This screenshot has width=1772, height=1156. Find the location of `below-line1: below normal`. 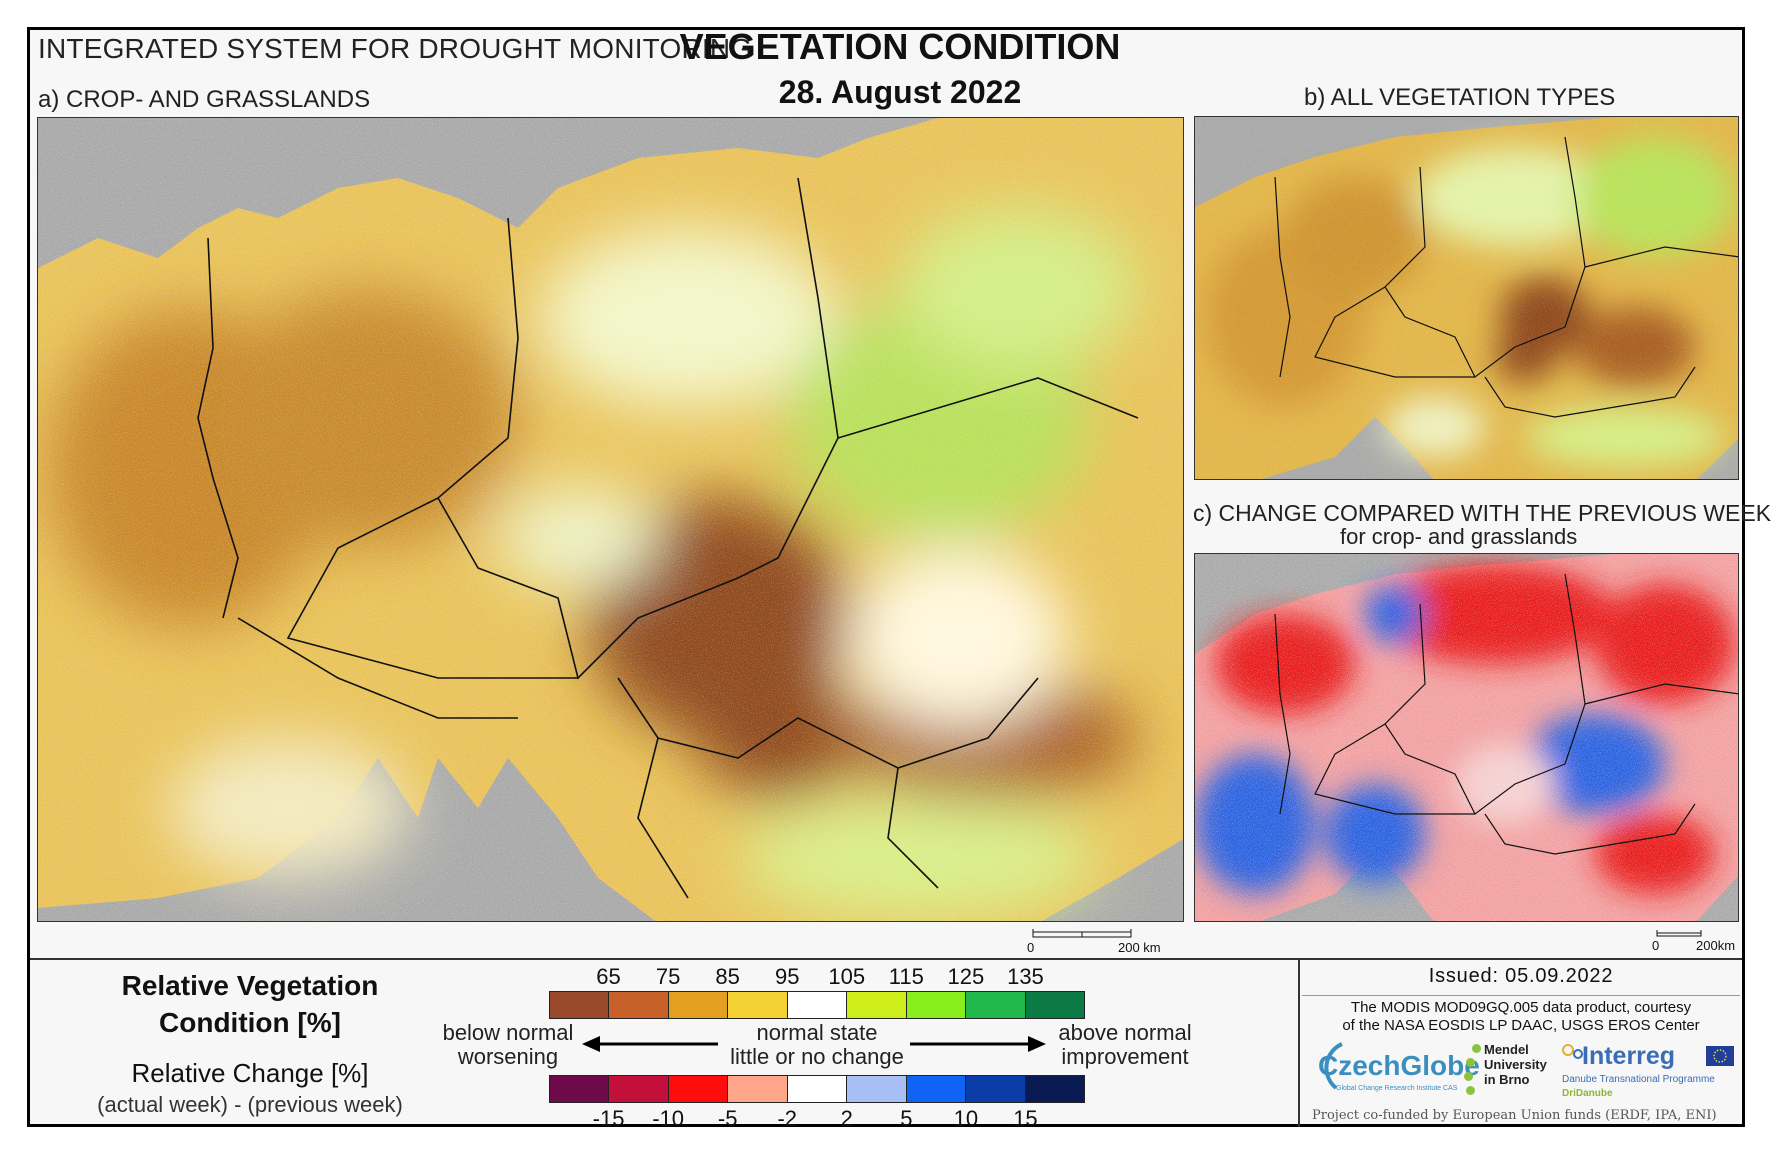

below-line1: below normal is located at coordinates (508, 1032).